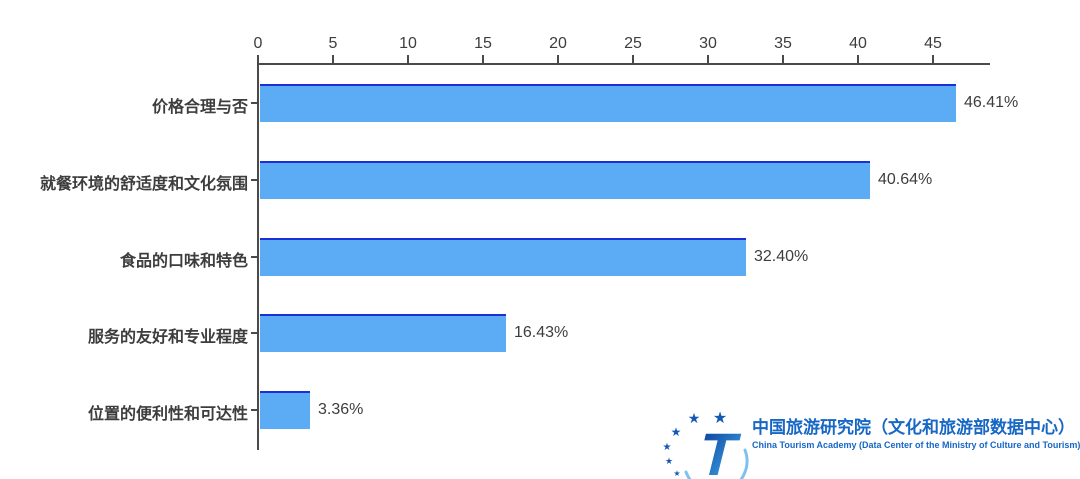 The width and height of the screenshot is (1080, 479). I want to click on category-label: 价格合理与否, so click(199, 107).